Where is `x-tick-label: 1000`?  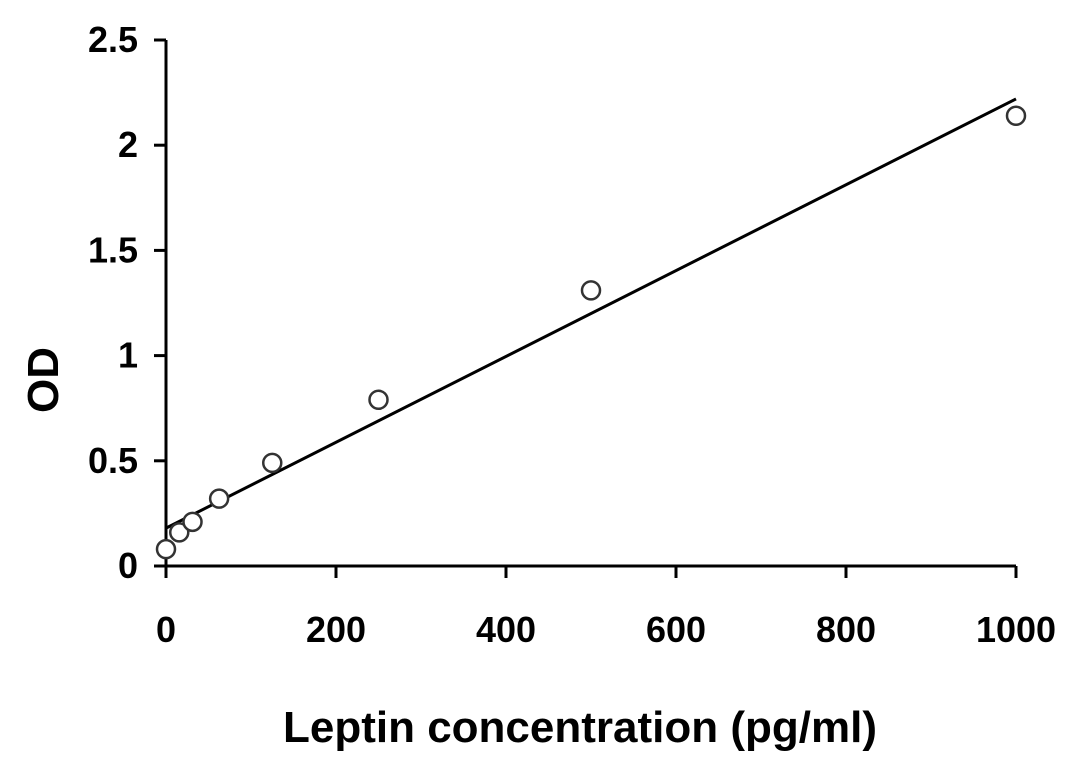
x-tick-label: 1000 is located at coordinates (1016, 629).